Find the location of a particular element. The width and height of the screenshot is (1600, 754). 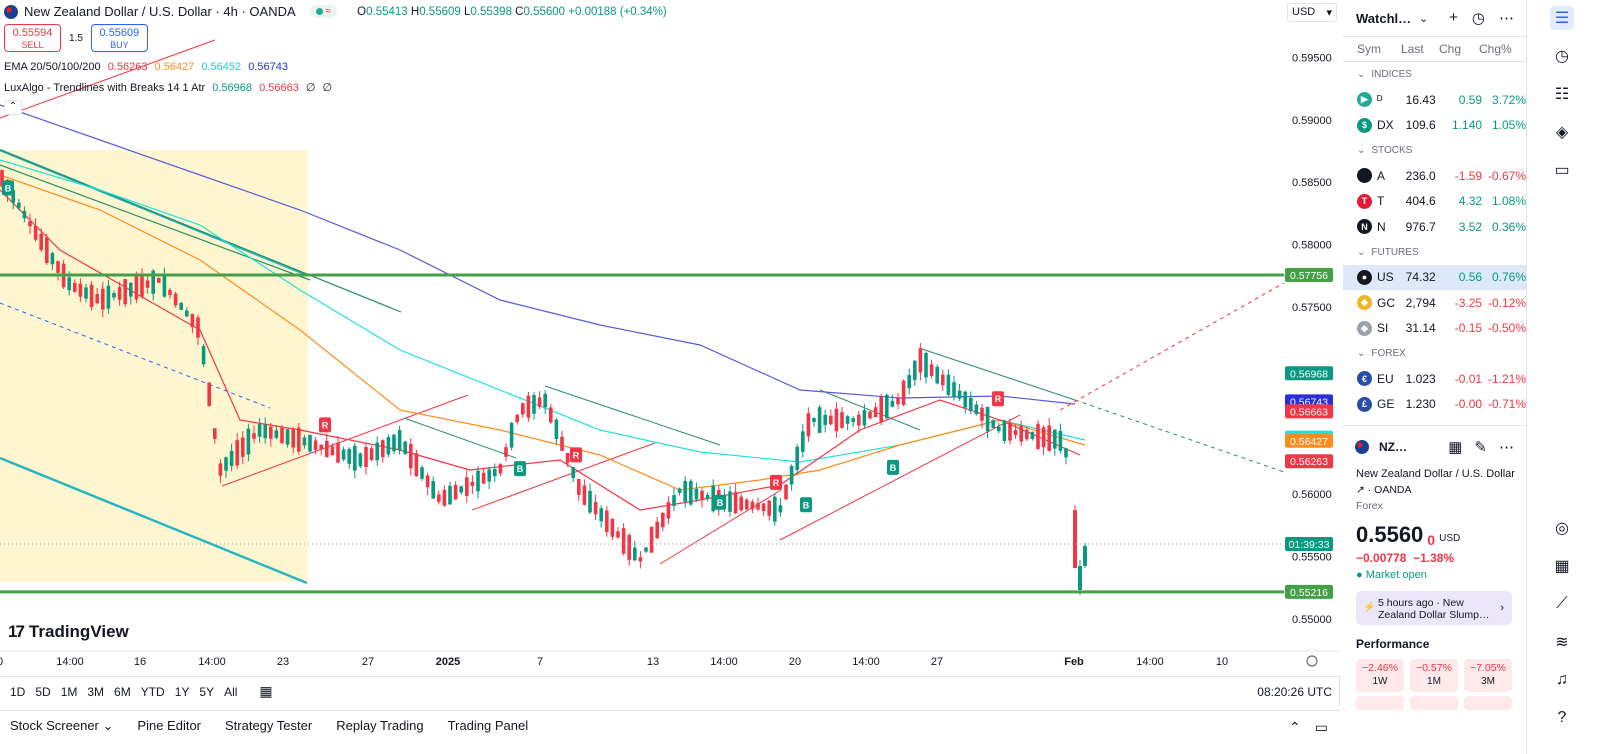

watchlist-row: ◆ GC 2,794 -3.25 -0.12% is located at coordinates (1434, 303).